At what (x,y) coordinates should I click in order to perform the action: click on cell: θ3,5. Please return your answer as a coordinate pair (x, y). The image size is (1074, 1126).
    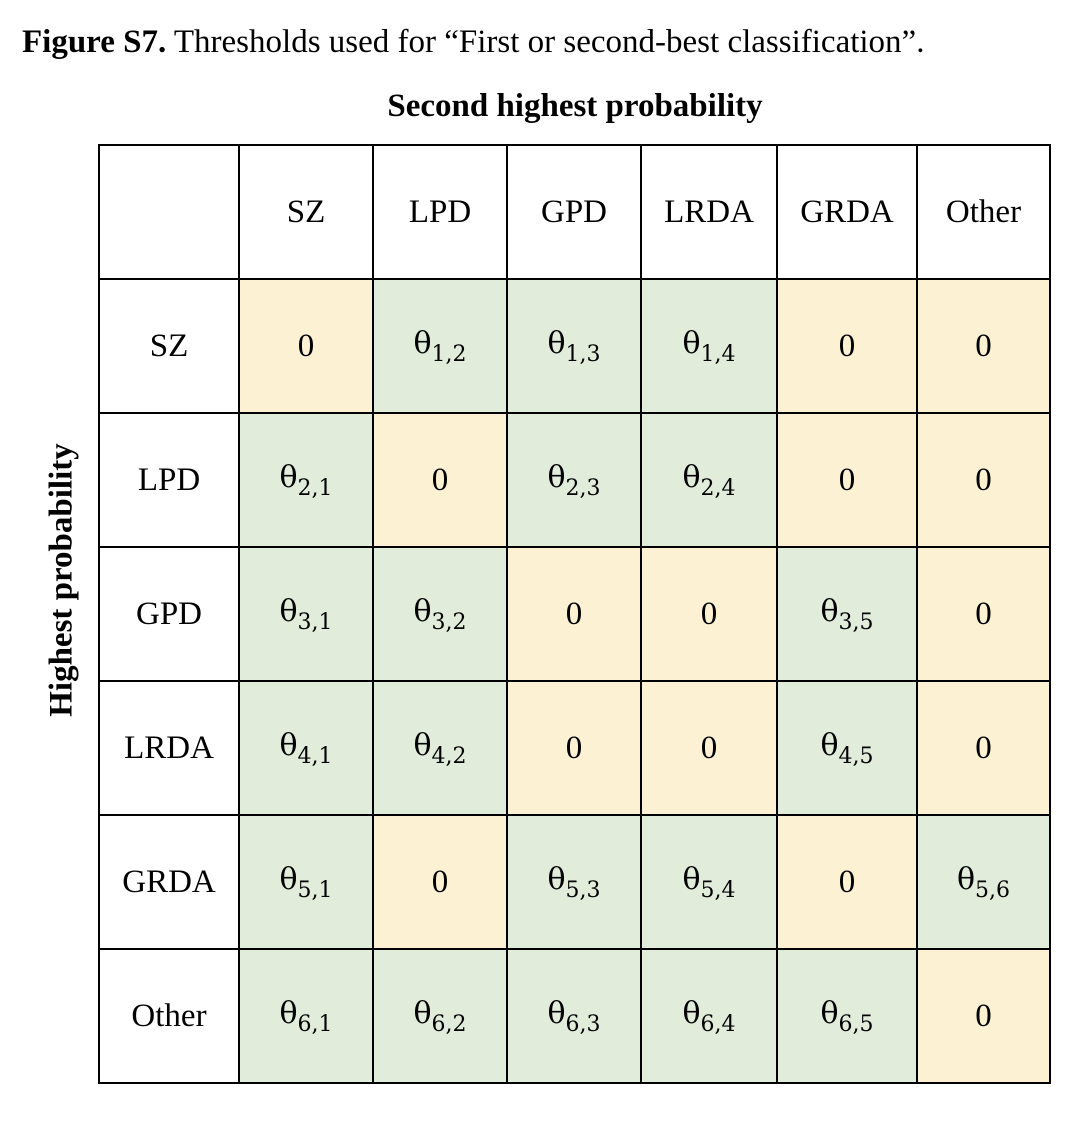
    Looking at the image, I should click on (847, 614).